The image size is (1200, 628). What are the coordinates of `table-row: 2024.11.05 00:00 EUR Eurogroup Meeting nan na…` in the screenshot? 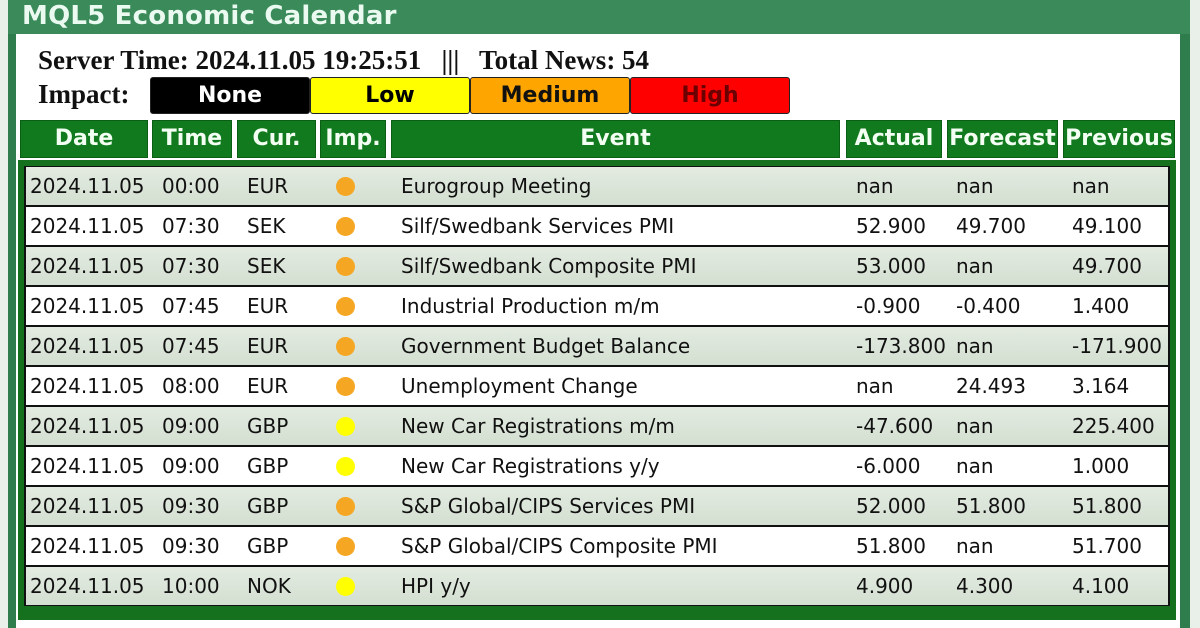 It's located at (597, 186).